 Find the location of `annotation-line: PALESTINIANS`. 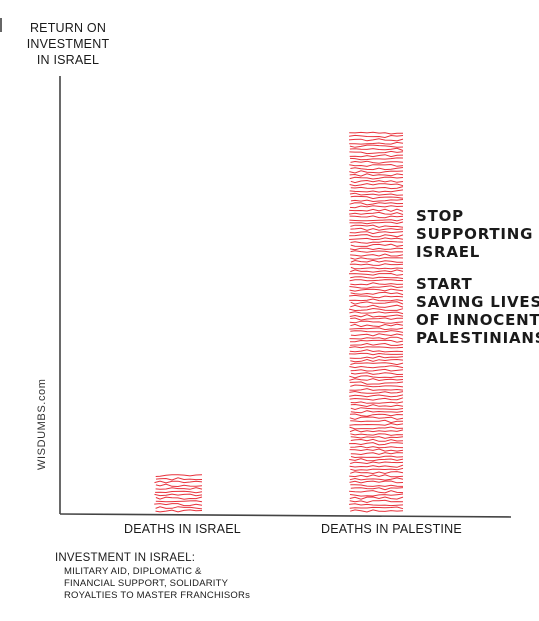

annotation-line: PALESTINIANS is located at coordinates (477, 338).